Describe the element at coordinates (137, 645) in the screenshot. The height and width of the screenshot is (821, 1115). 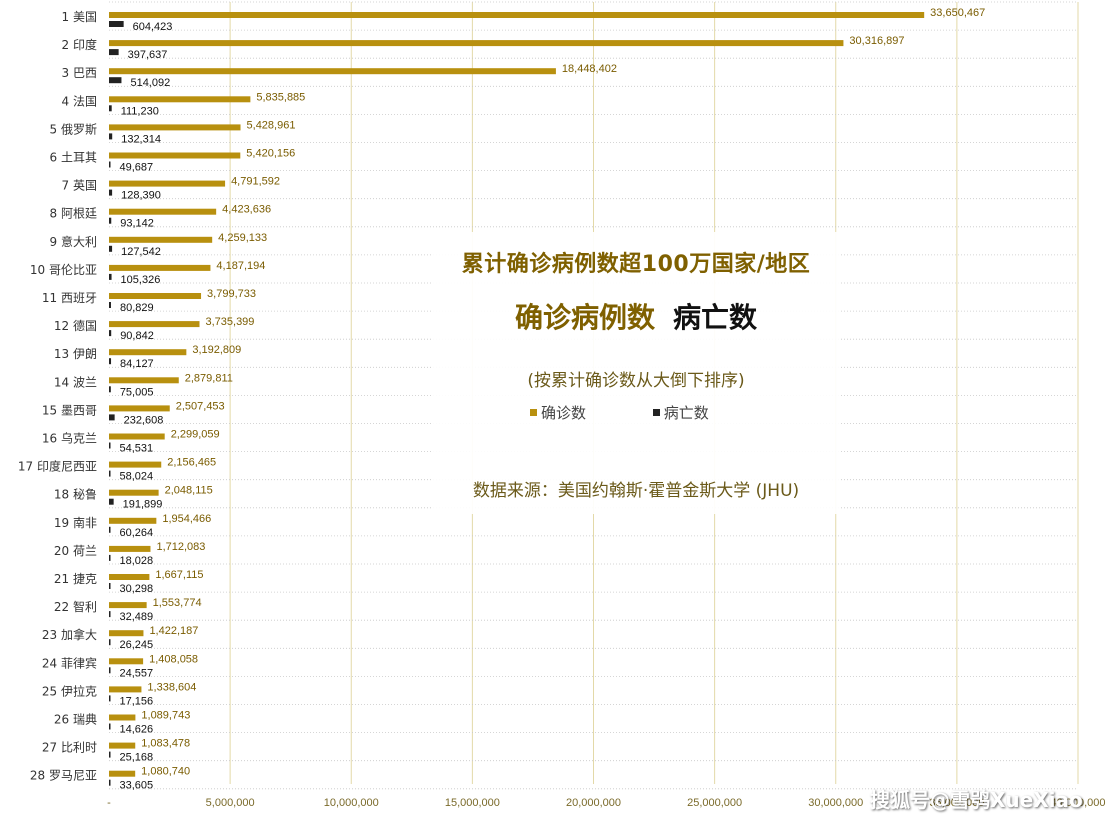
I see `data-label-deaths: 26,245` at that location.